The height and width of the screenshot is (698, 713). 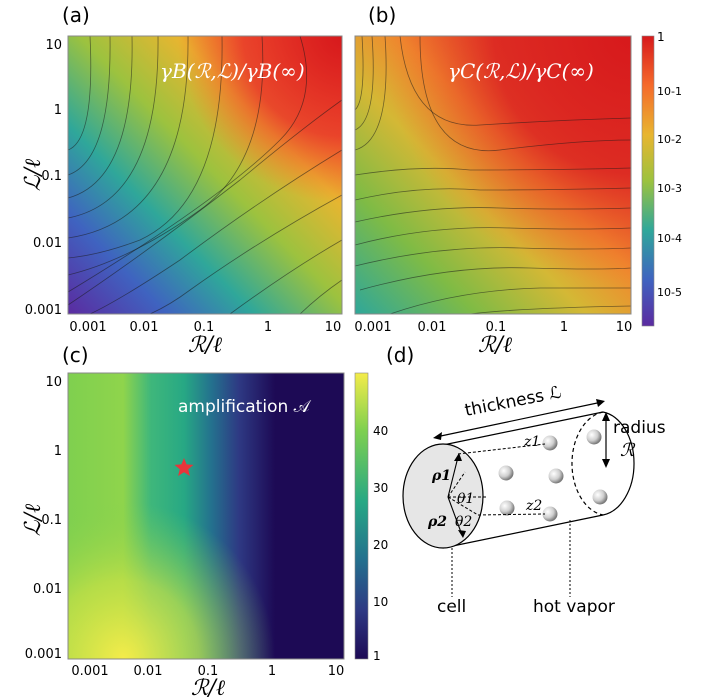 I want to click on a-ytick-0.1: 0.1, so click(x=51, y=176).